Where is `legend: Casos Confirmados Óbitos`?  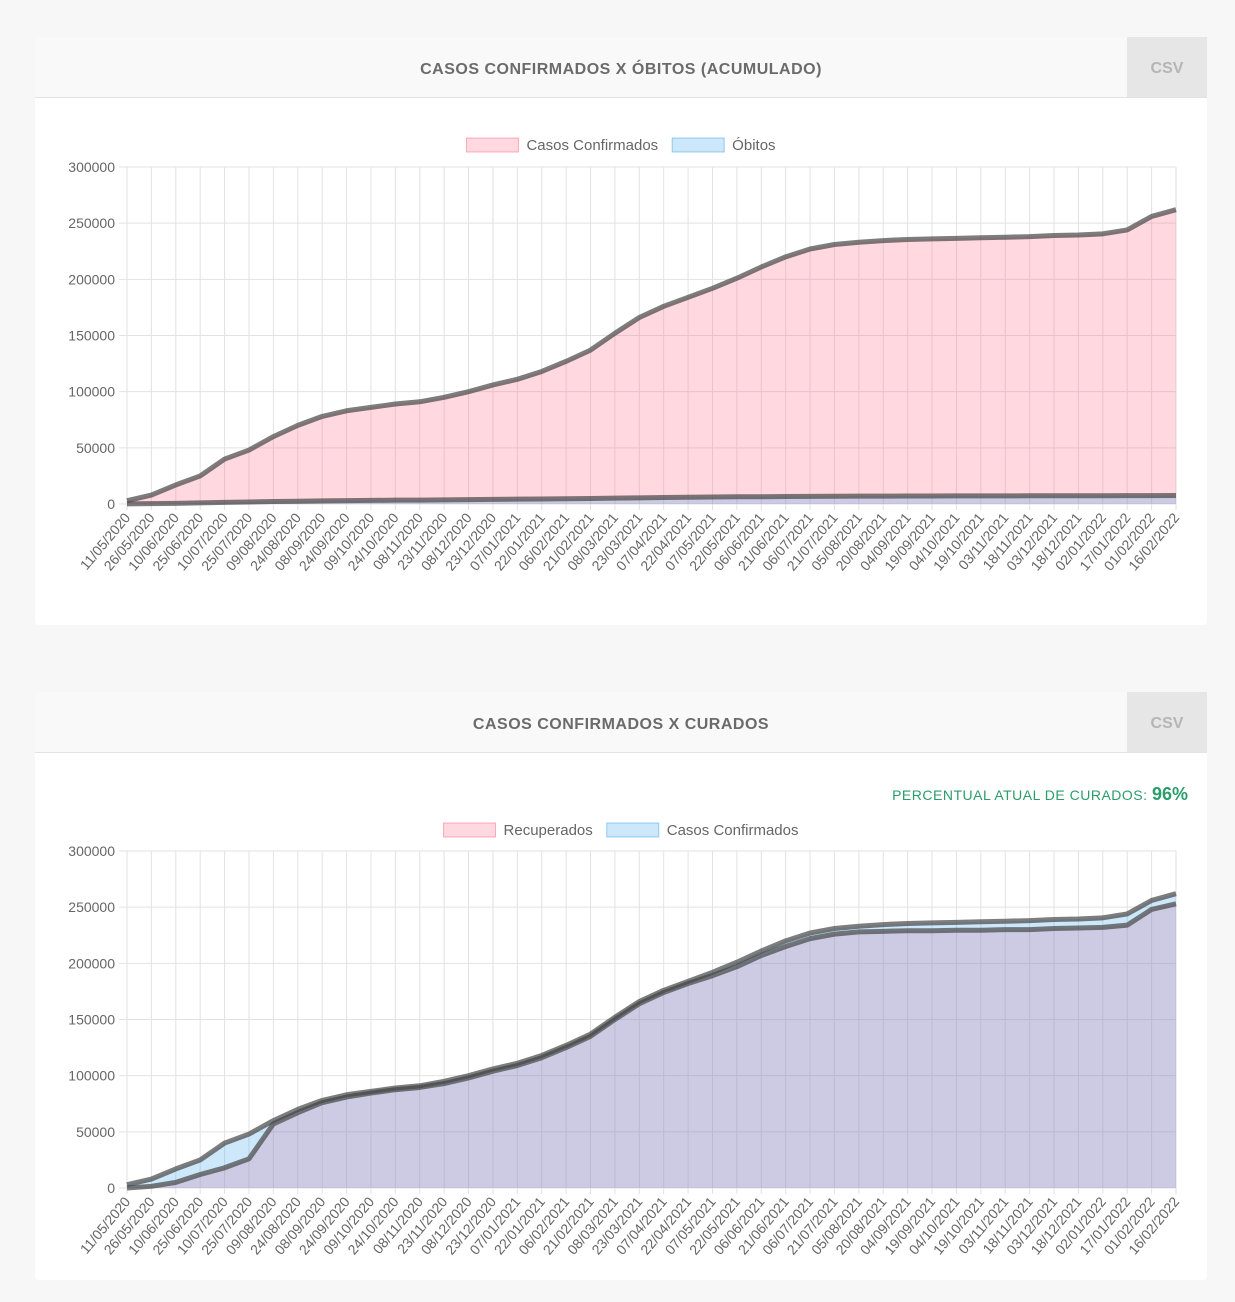 legend: Casos Confirmados Óbitos is located at coordinates (620, 145).